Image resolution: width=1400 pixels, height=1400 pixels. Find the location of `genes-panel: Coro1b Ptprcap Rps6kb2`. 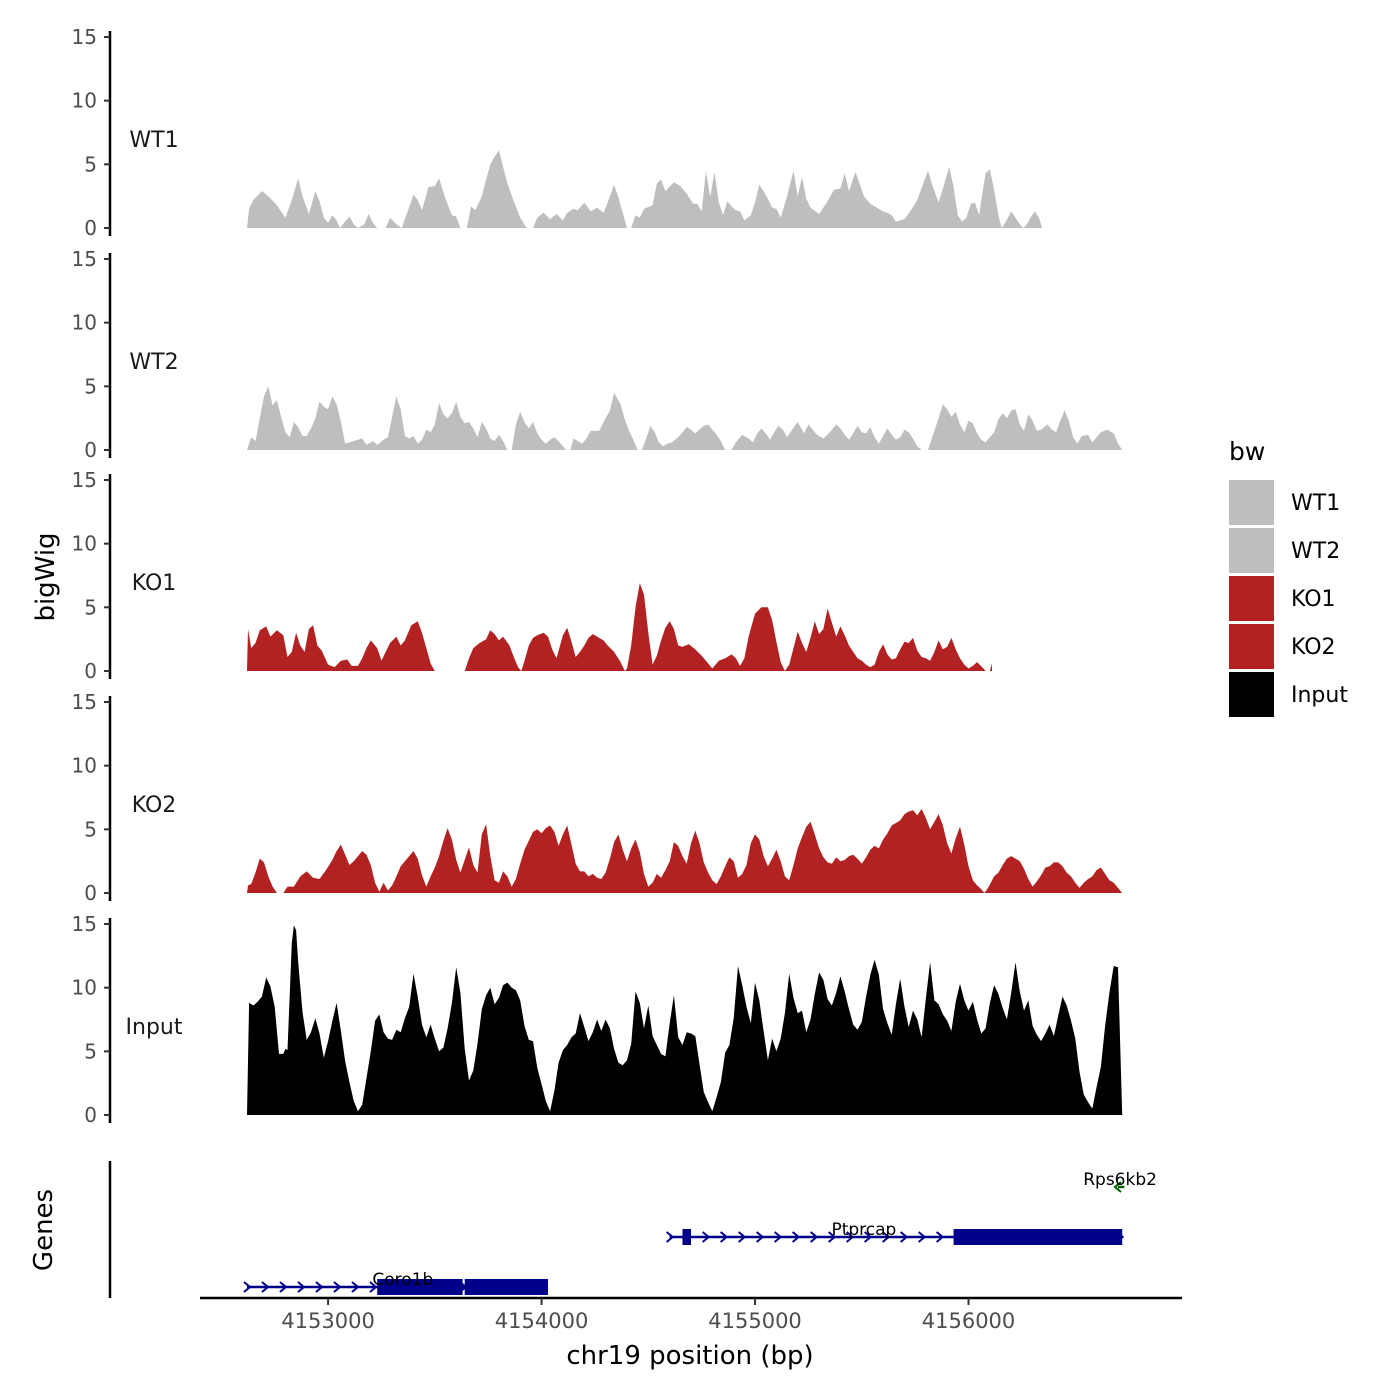

genes-panel: Coro1b Ptprcap Rps6kb2 is located at coordinates (632, 1229).